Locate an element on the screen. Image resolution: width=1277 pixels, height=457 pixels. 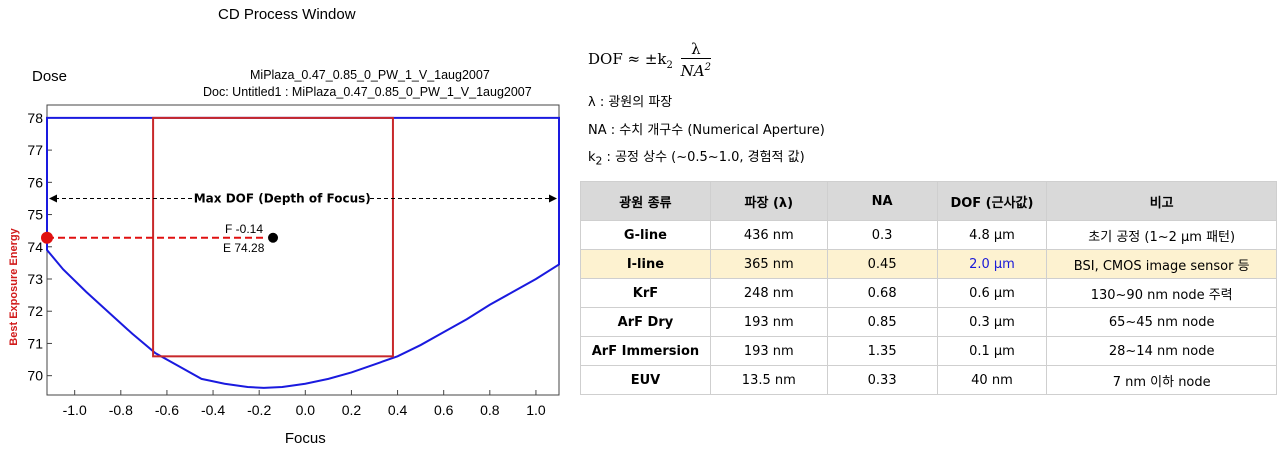
y-tick-label: 73 is located at coordinates (35, 279).